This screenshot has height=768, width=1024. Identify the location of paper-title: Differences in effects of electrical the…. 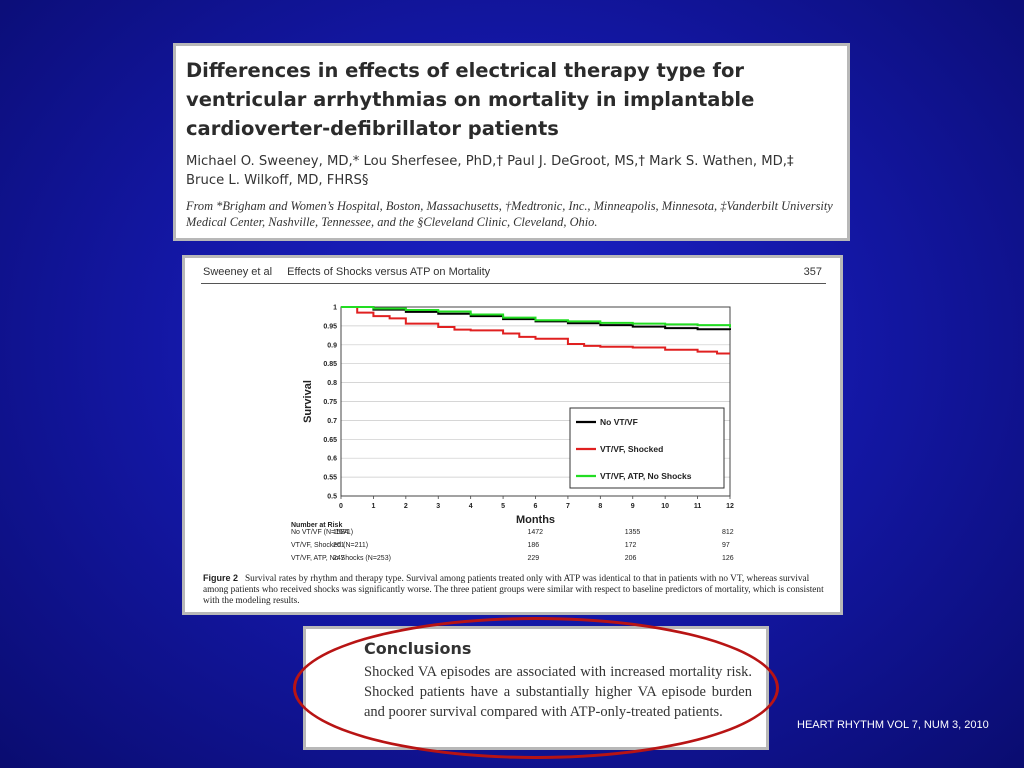
(470, 99).